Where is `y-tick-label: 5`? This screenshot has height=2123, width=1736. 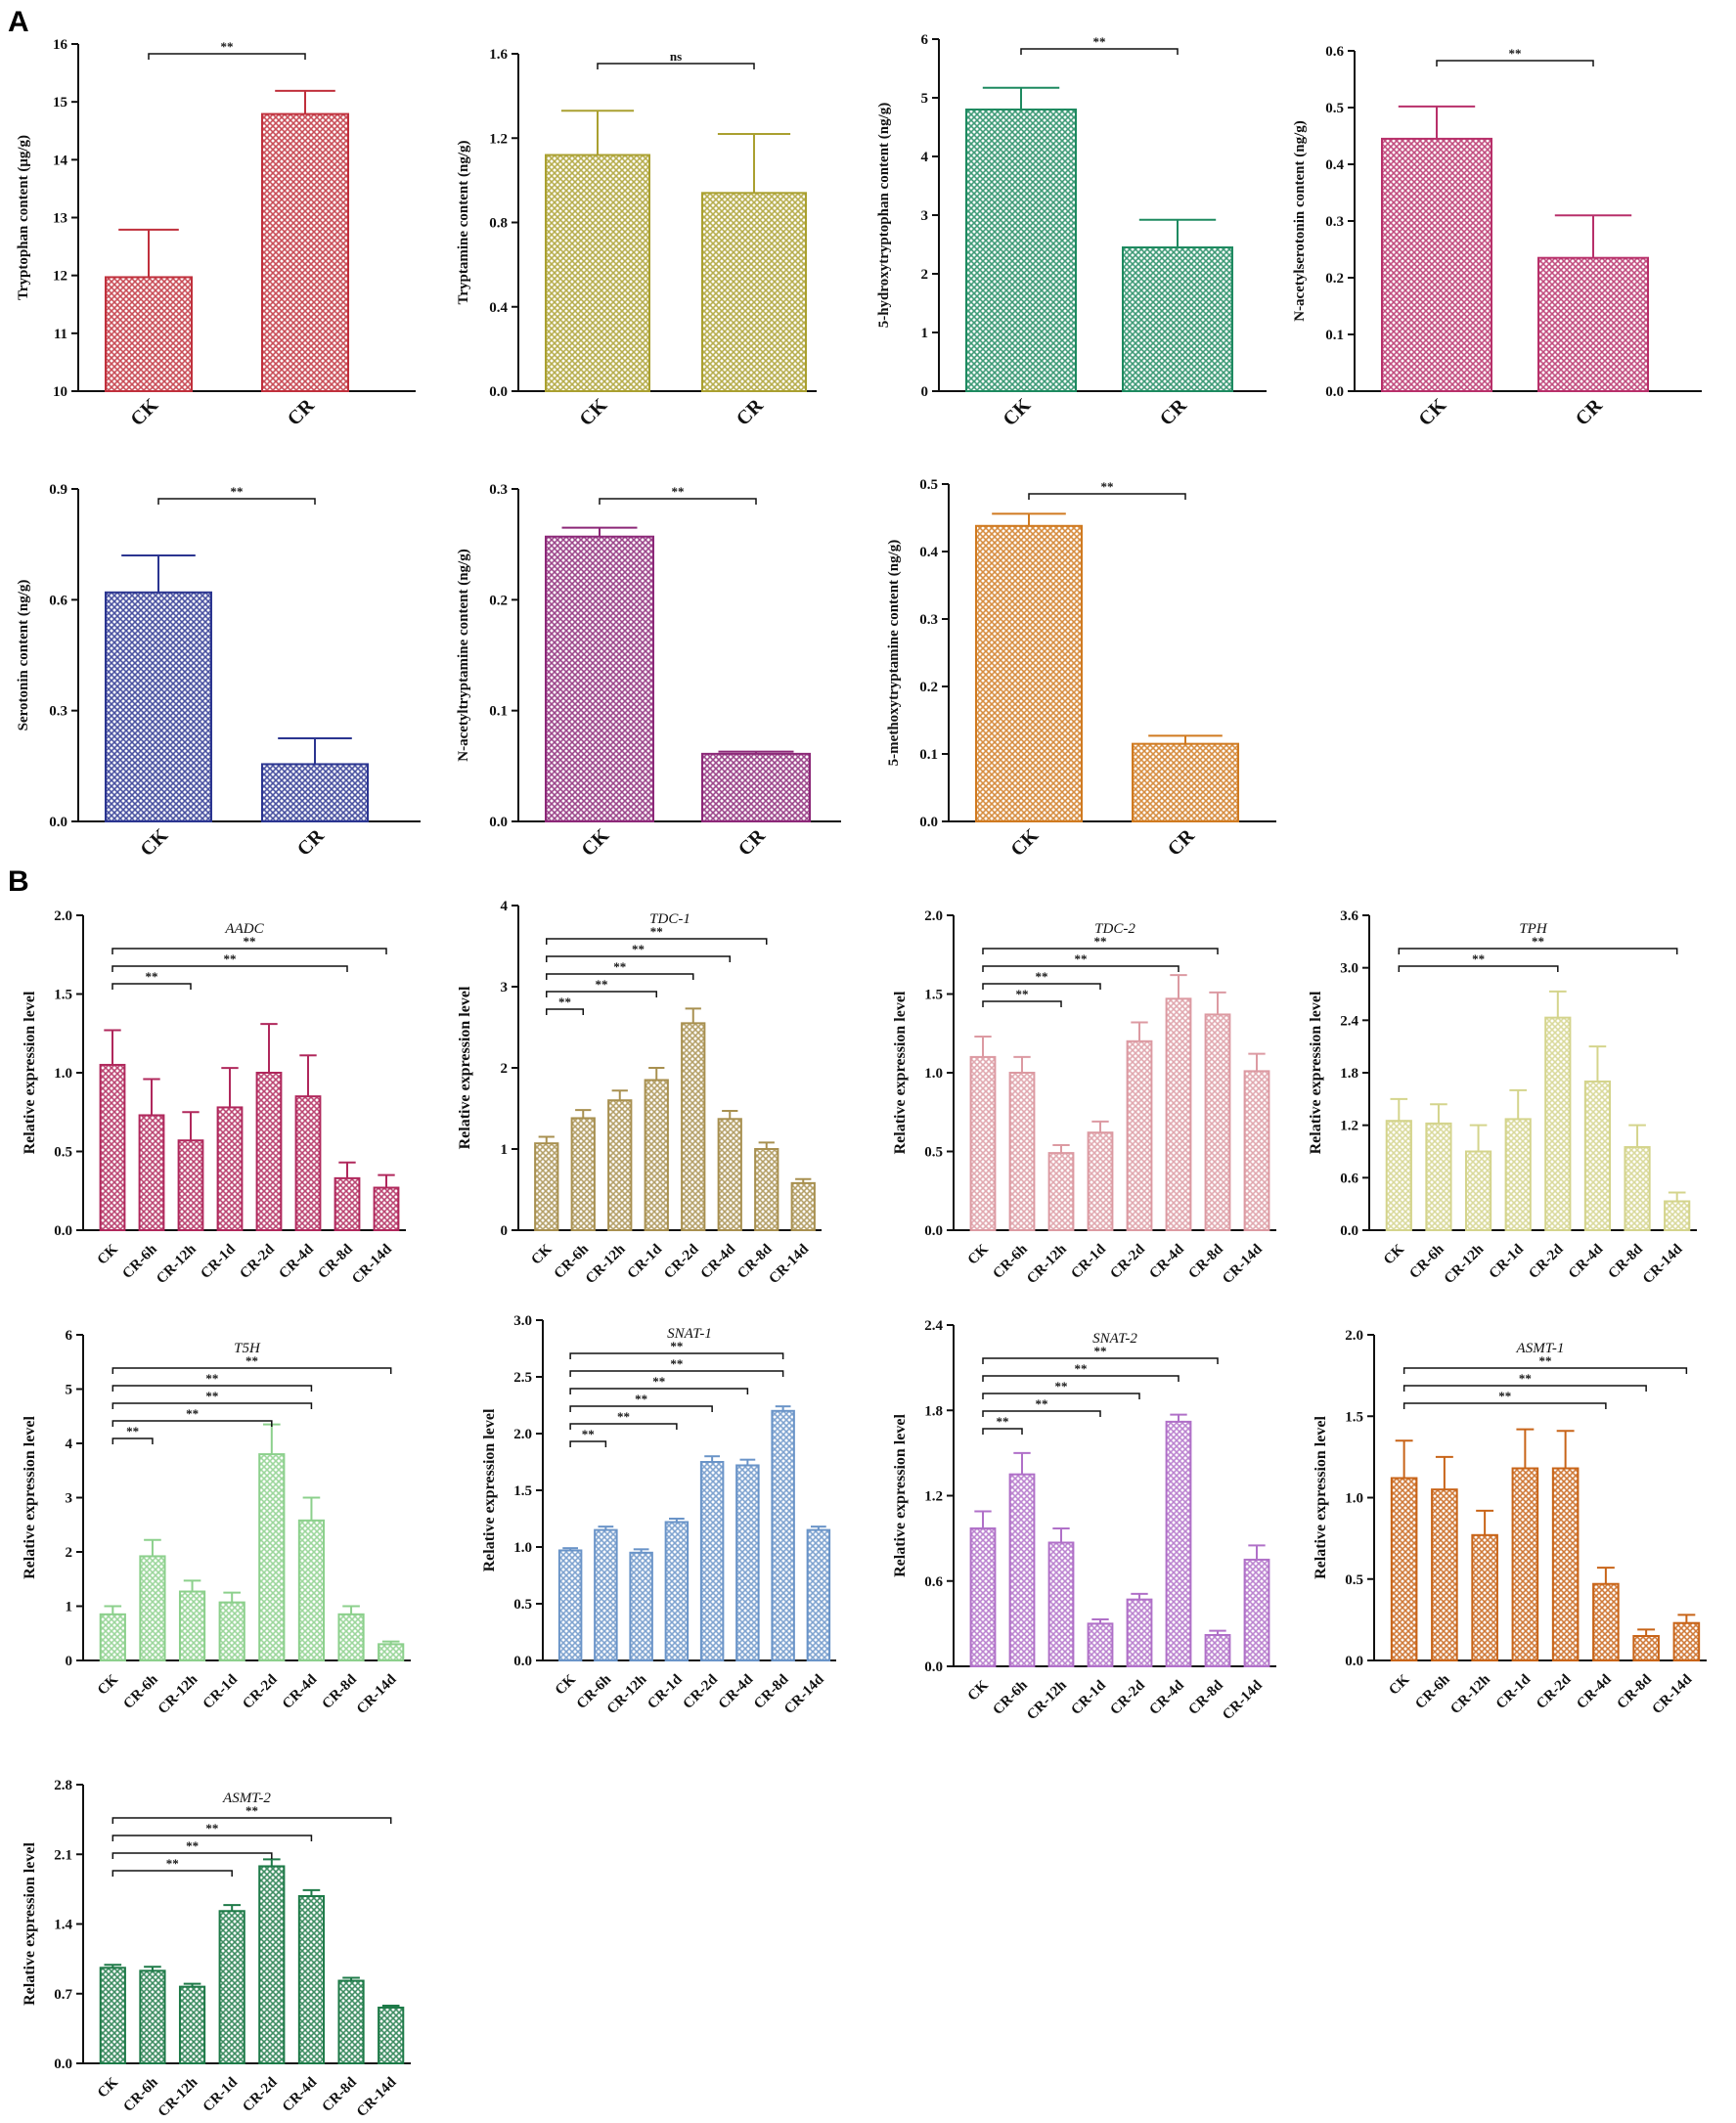
y-tick-label: 5 is located at coordinates (70, 1390).